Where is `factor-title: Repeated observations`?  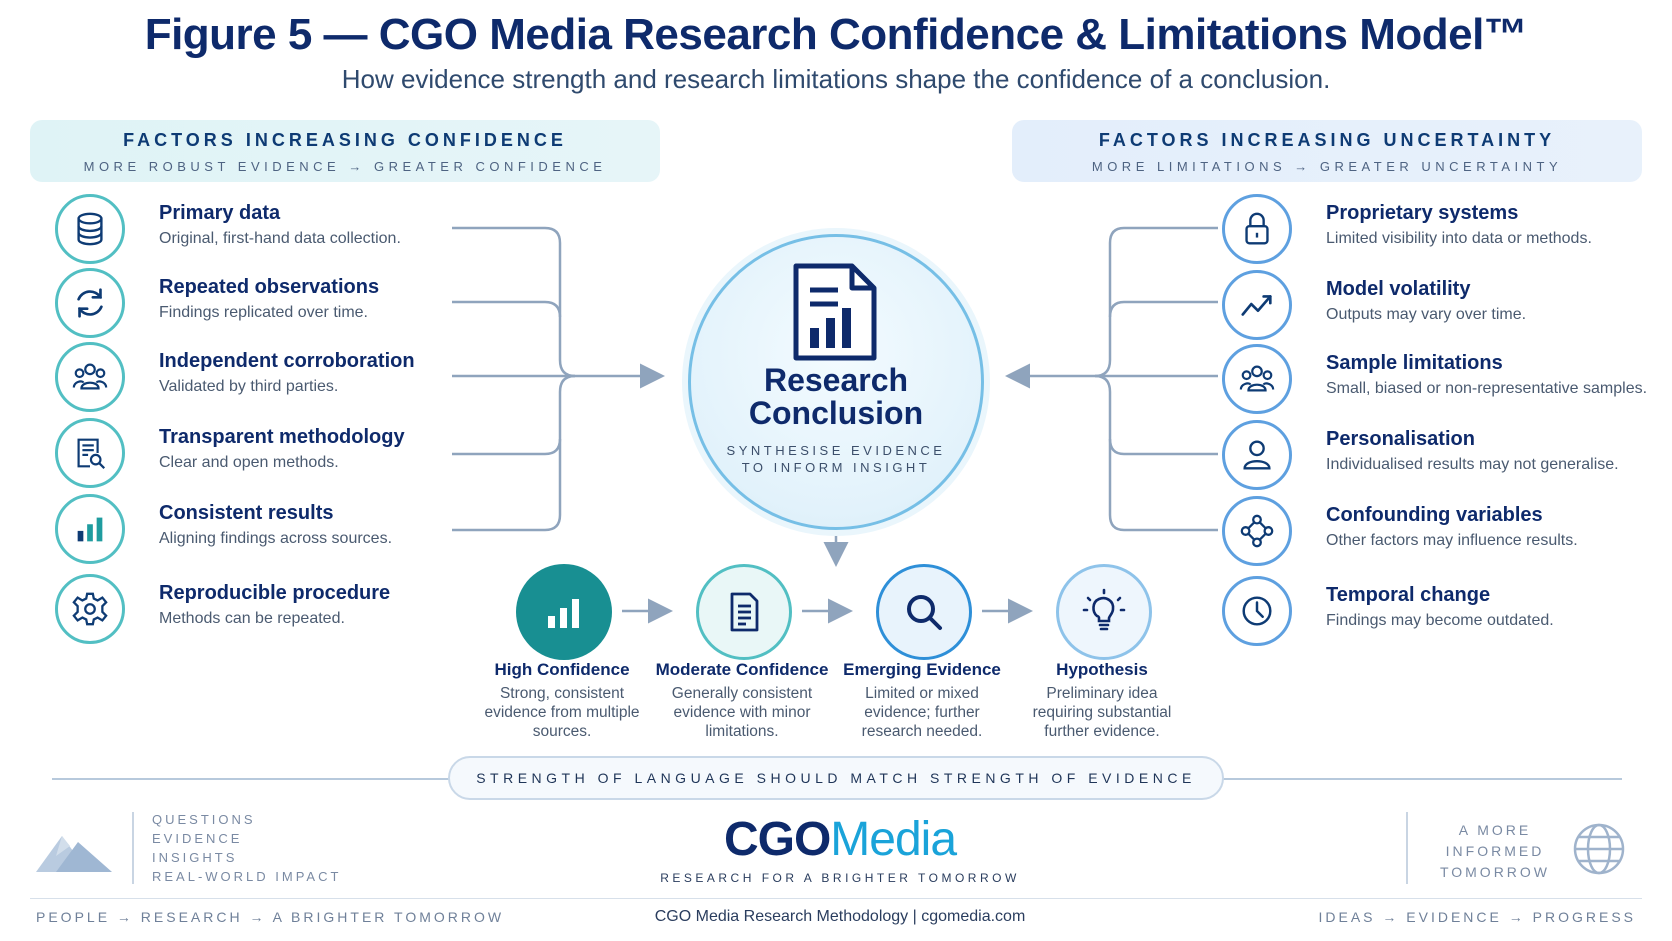 factor-title: Repeated observations is located at coordinates (269, 287).